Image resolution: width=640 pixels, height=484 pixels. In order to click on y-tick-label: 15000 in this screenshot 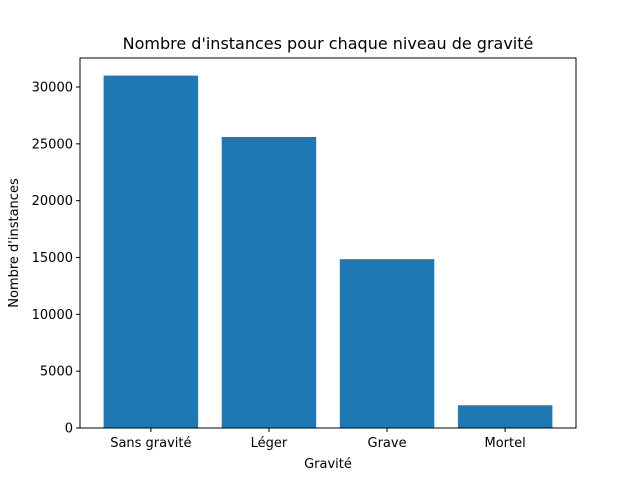, I will do `click(52, 258)`.